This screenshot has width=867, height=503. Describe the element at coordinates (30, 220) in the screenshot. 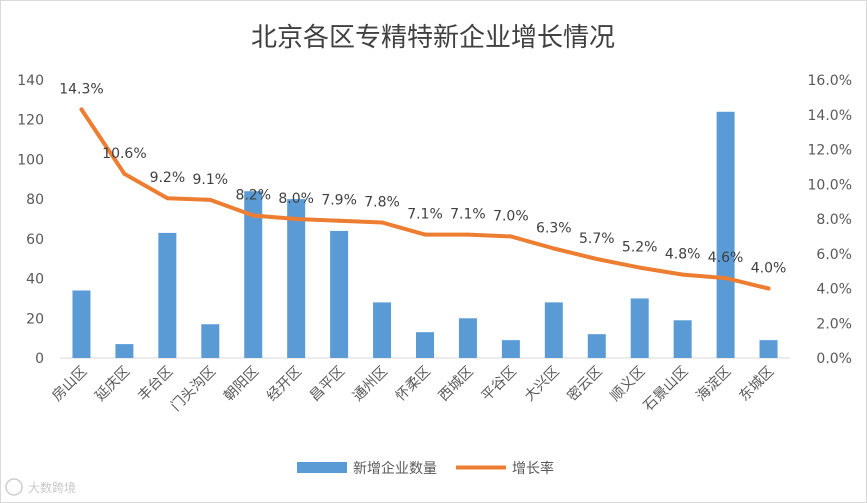

I see `left-axis-ticks: 0 20 40 60 80 100 120 140` at that location.